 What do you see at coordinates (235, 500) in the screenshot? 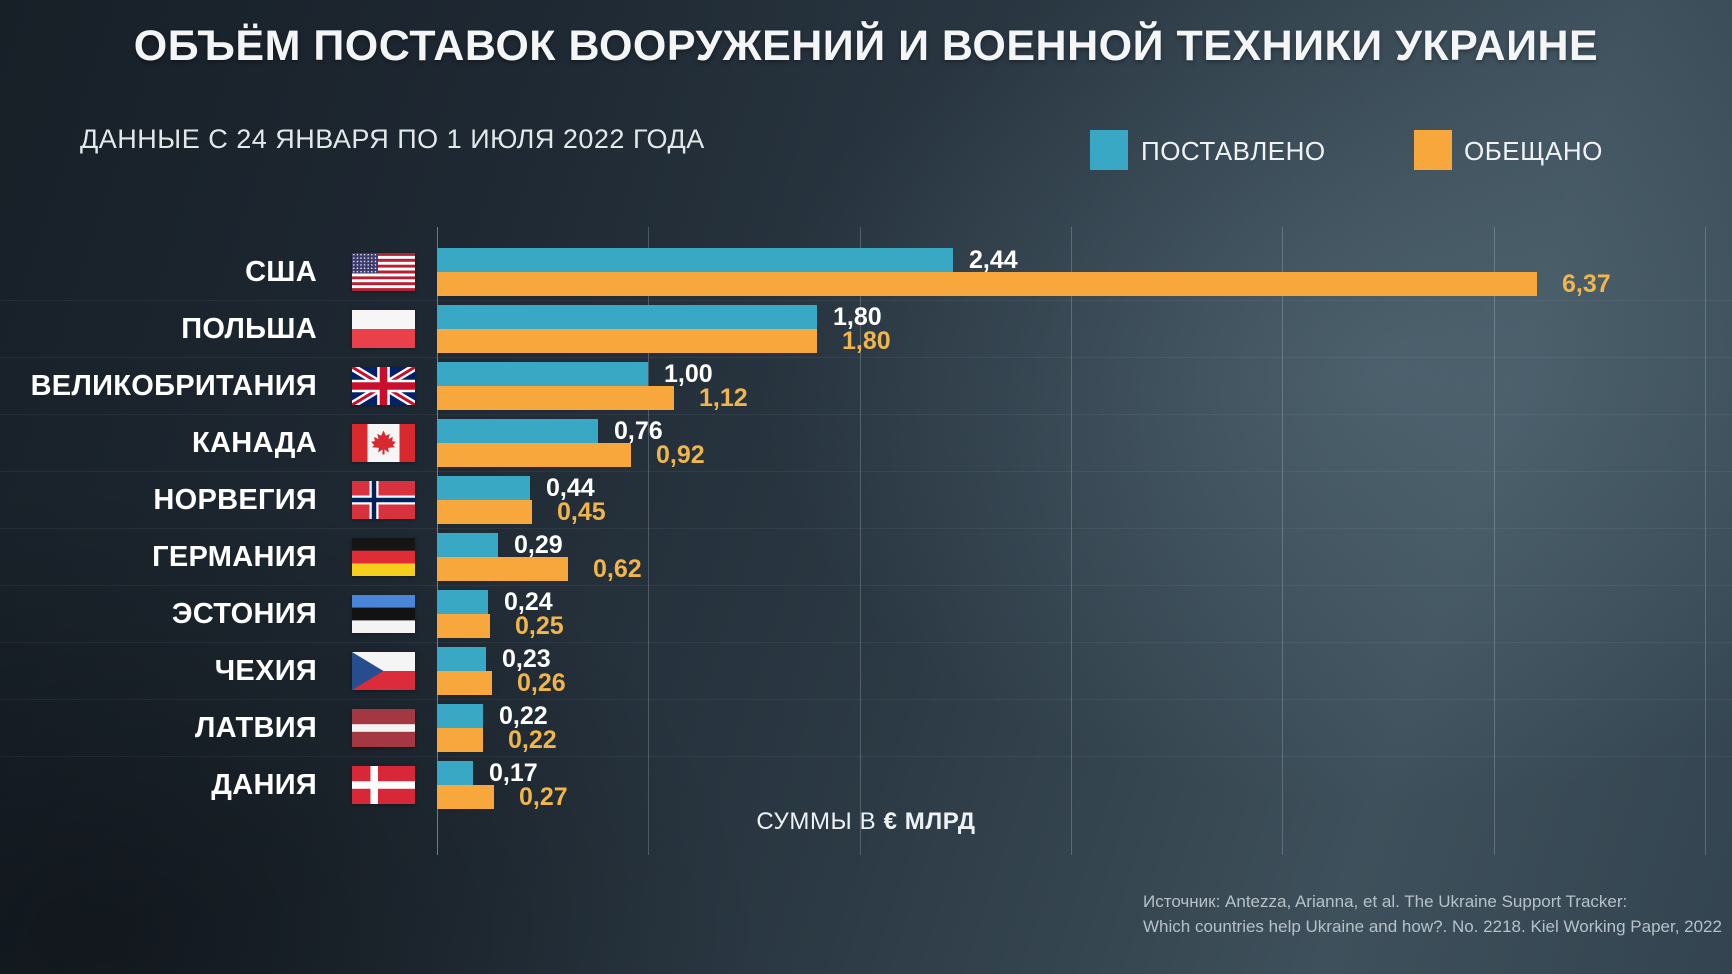
I see `country-label: НОРВЕГИЯ` at bounding box center [235, 500].